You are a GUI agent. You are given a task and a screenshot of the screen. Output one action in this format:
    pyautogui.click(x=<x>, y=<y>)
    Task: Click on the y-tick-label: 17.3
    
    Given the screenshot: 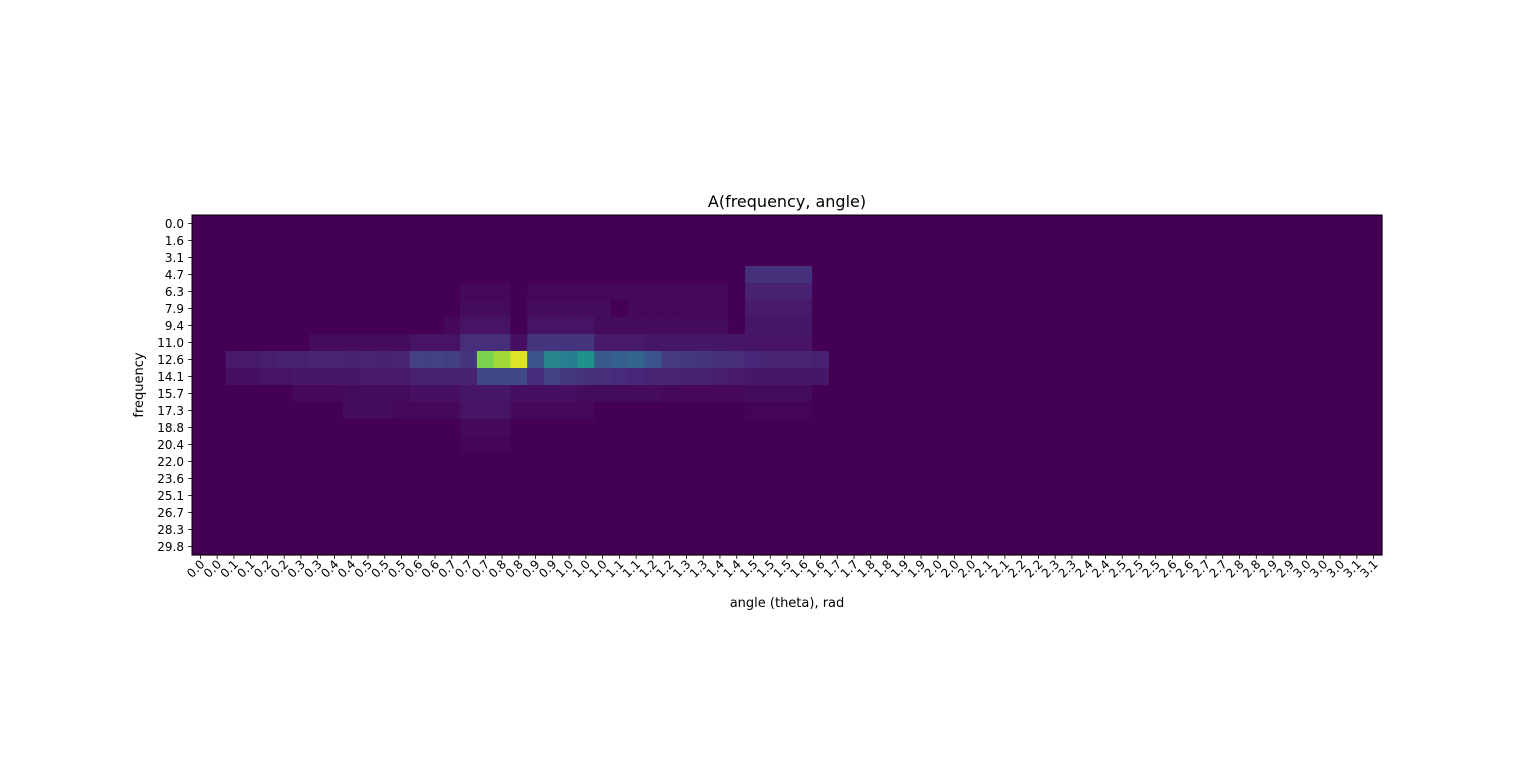 What is the action you would take?
    pyautogui.click(x=170, y=411)
    